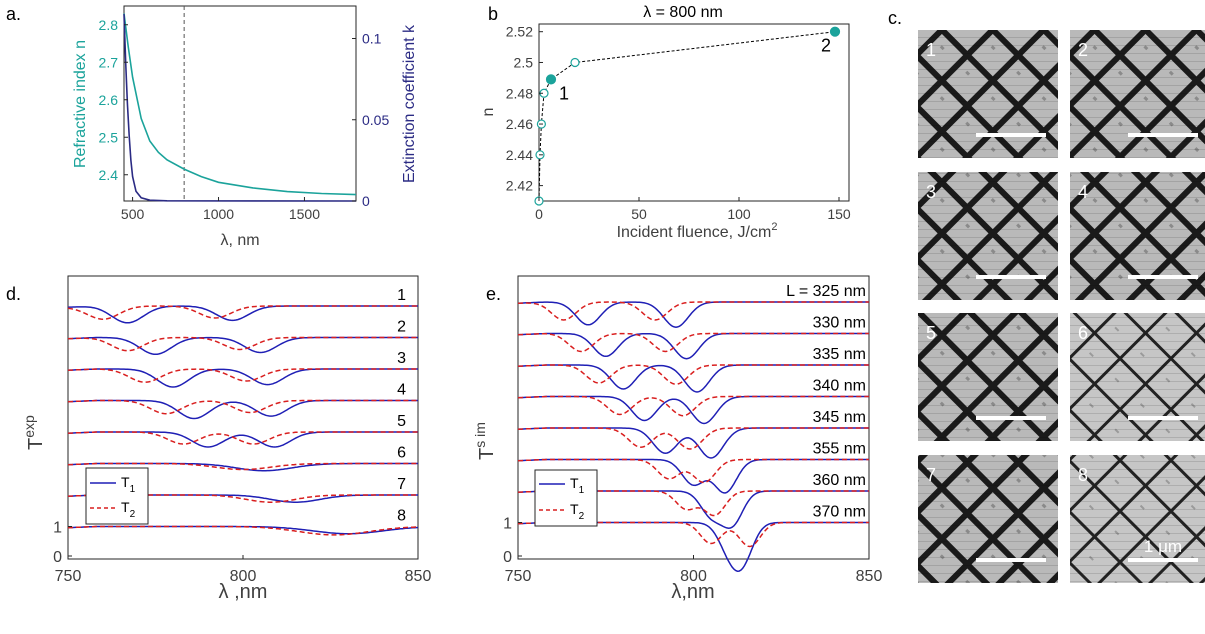  What do you see at coordinates (1083, 50) in the screenshot?
I see `sem-image-number: 2` at bounding box center [1083, 50].